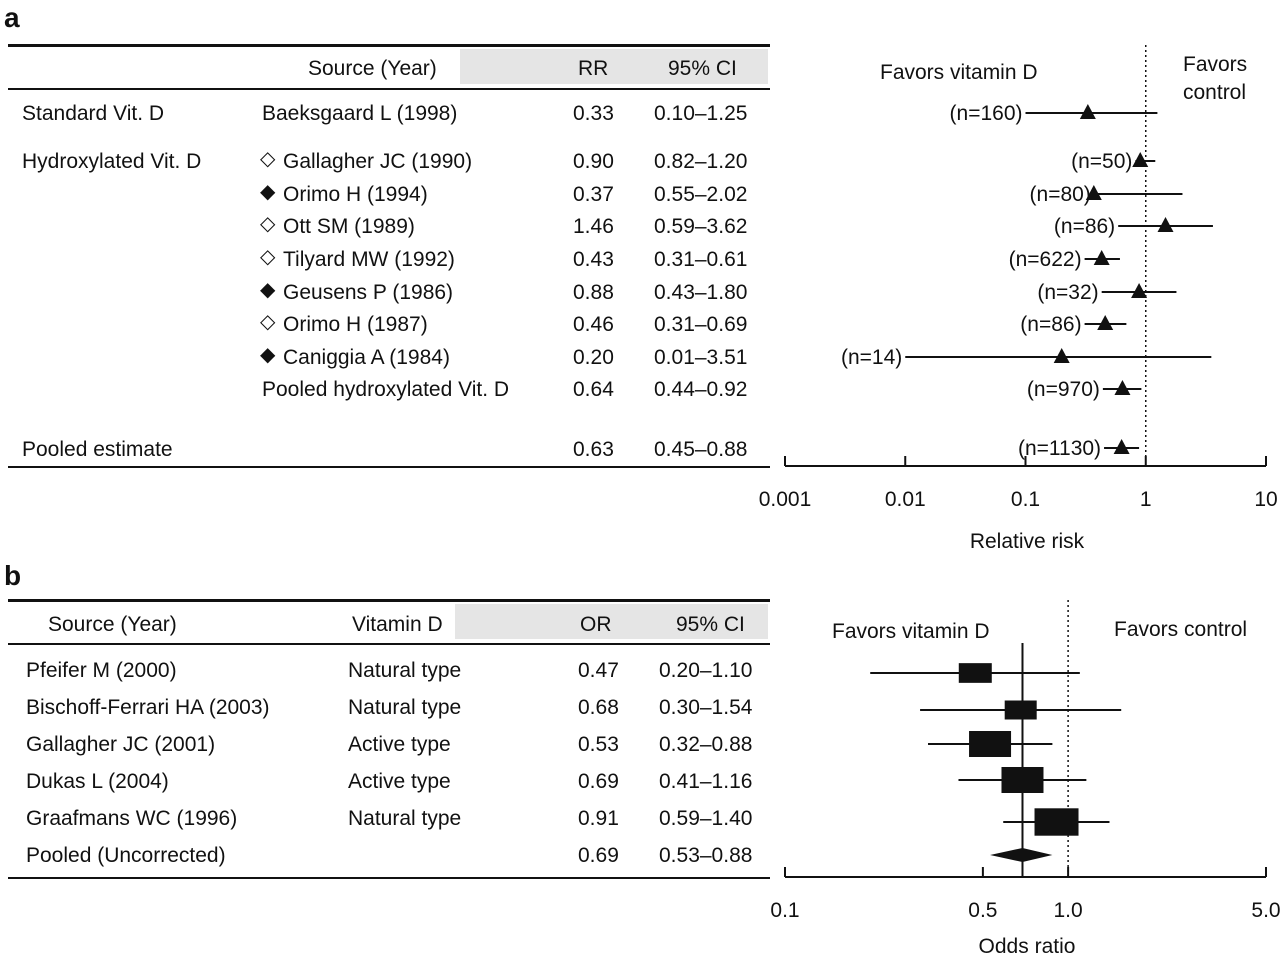  I want to click on panel-b-or: 0.91, so click(598, 818).